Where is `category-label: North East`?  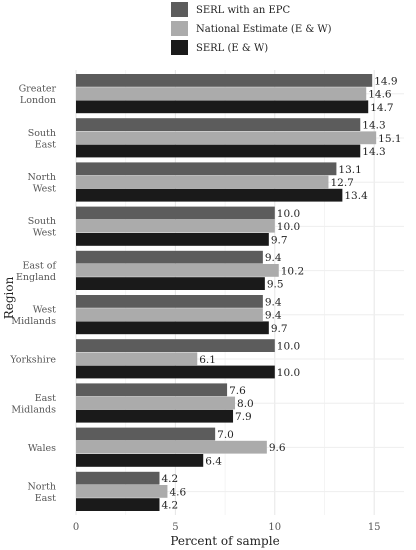
category-label: North East is located at coordinates (41, 492).